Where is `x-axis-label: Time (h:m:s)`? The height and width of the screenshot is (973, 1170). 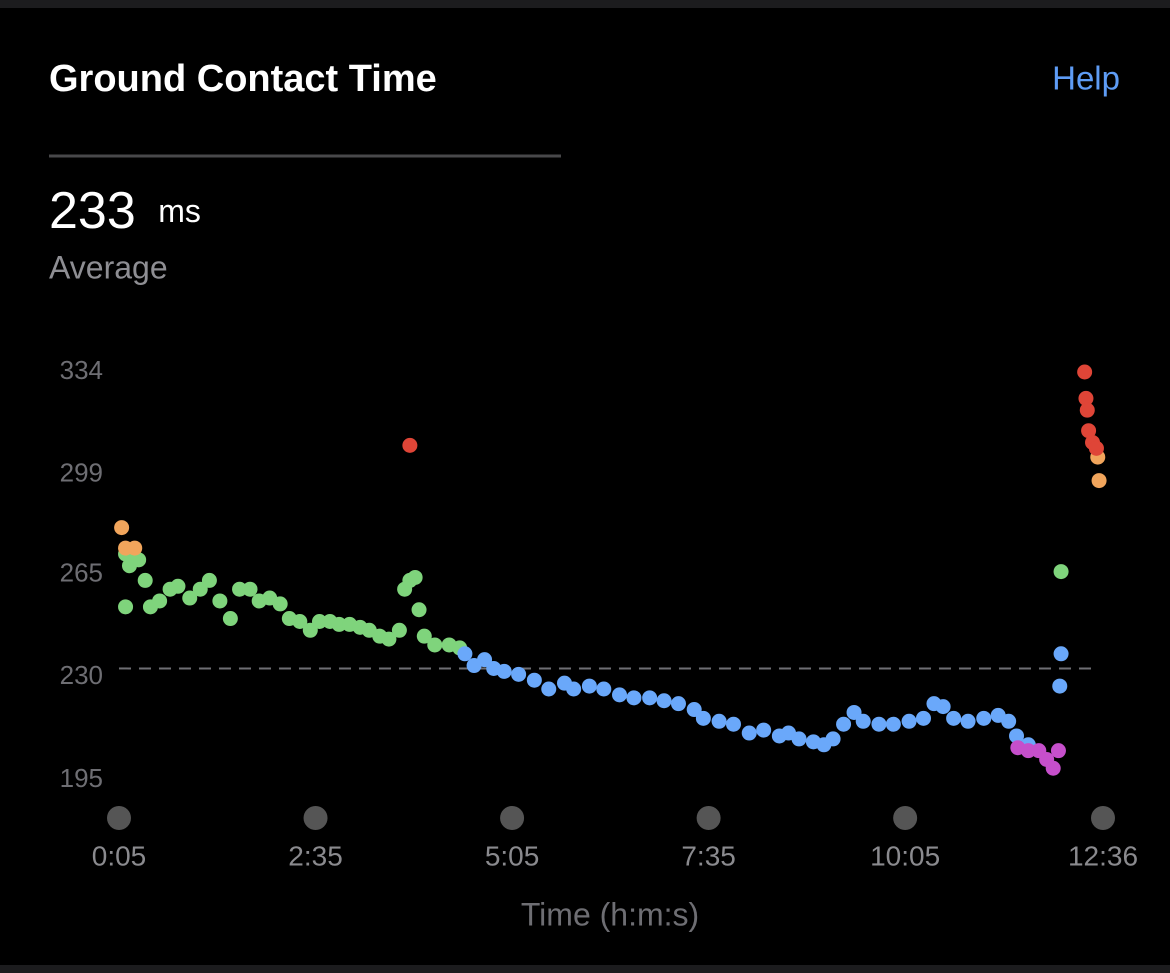 x-axis-label: Time (h:m:s) is located at coordinates (610, 914).